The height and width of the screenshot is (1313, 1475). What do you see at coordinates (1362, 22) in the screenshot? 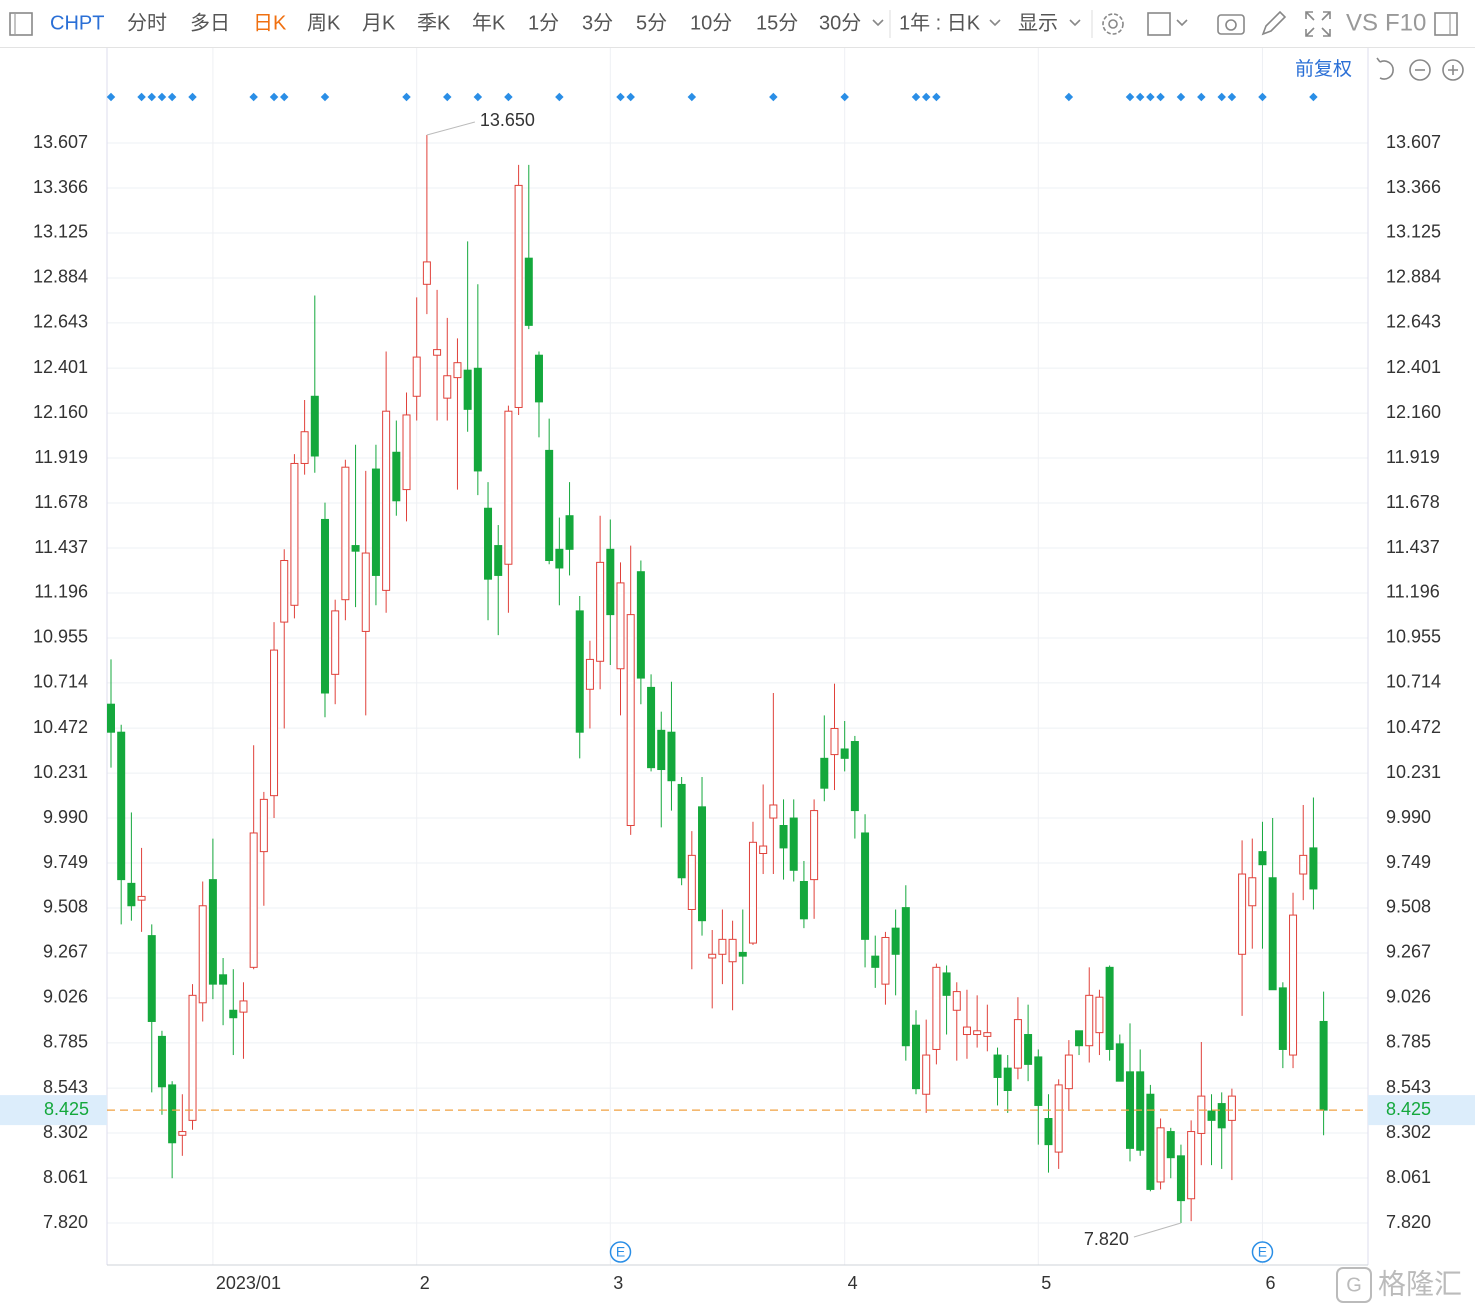
I see `vs-button: VS` at bounding box center [1362, 22].